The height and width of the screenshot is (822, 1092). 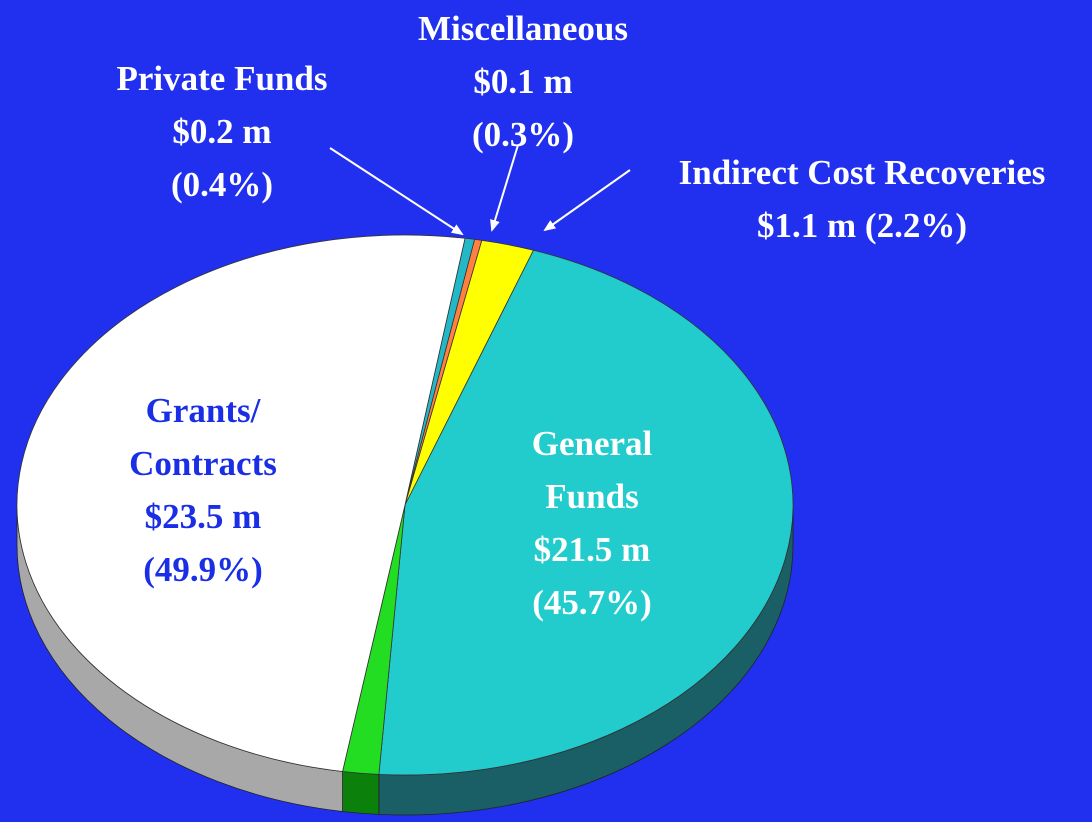 I want to click on slice-label: General Funds $21.5 m (45.7%), so click(x=592, y=523).